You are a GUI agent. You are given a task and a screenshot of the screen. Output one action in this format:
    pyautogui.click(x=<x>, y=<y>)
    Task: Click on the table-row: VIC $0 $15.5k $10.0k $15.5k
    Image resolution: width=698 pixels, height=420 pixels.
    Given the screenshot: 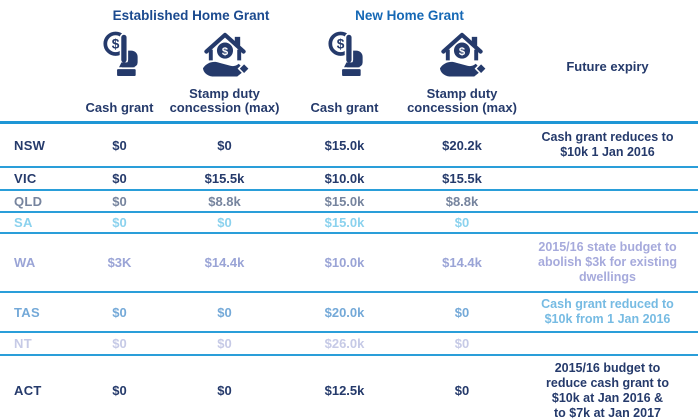 What is the action you would take?
    pyautogui.click(x=349, y=179)
    